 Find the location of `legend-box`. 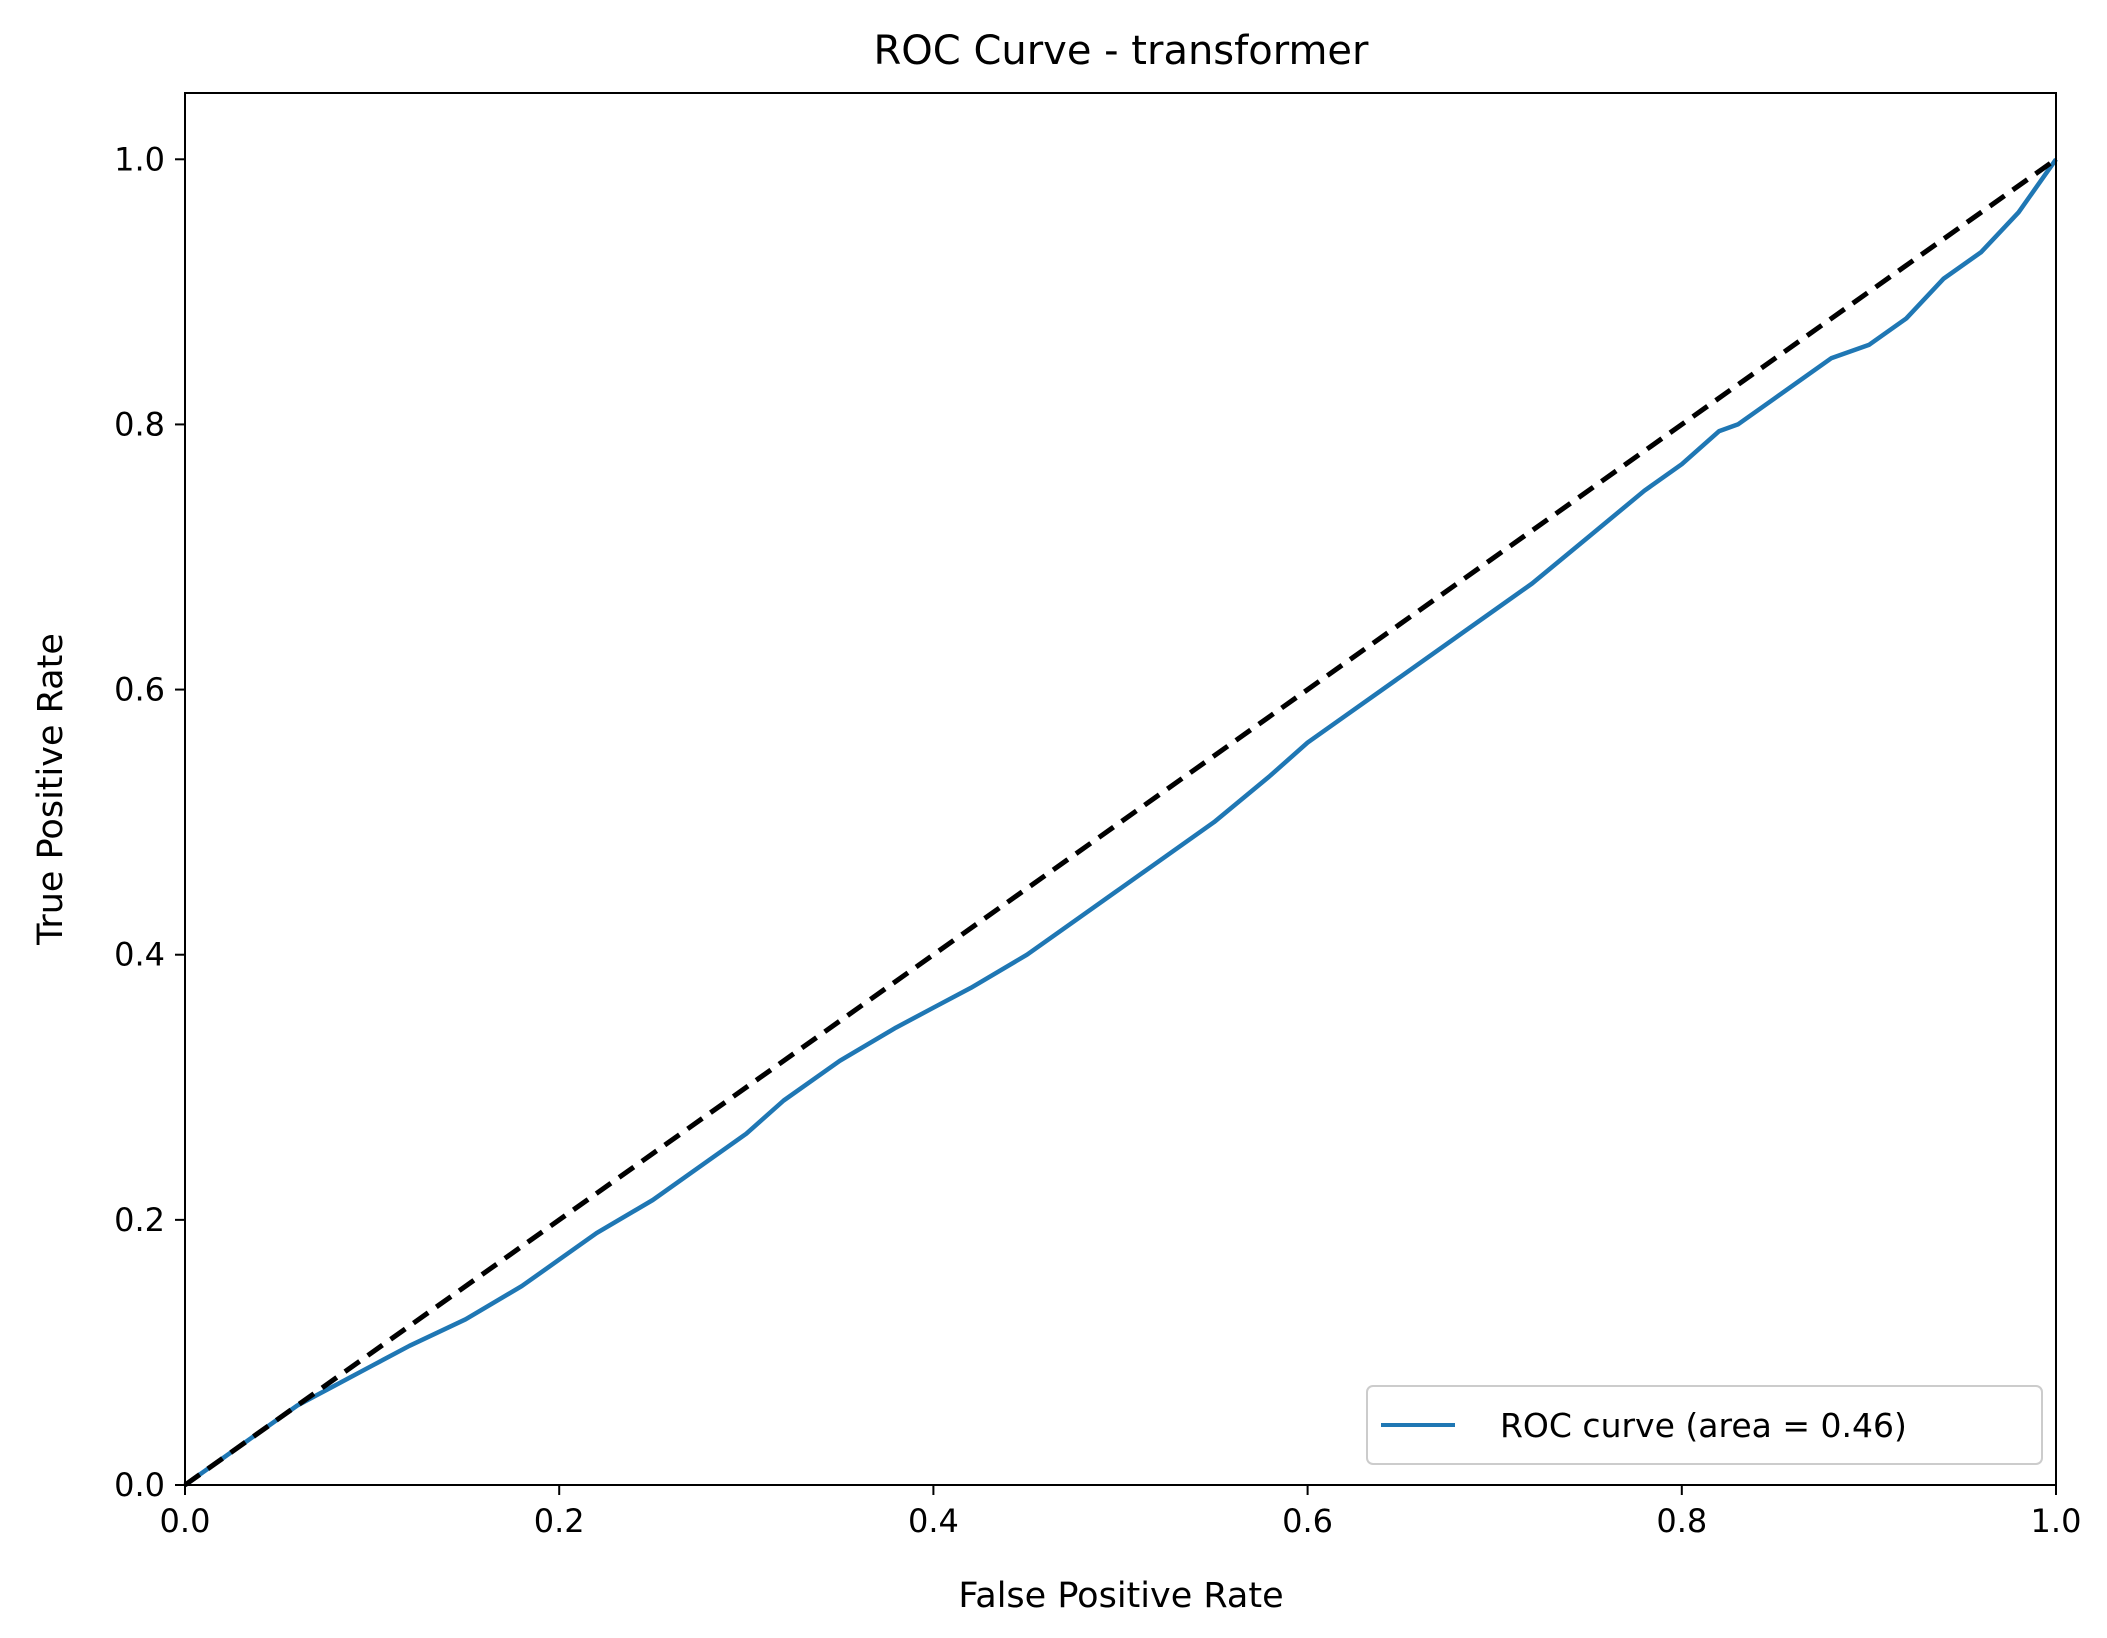

legend-box is located at coordinates (1704, 1425).